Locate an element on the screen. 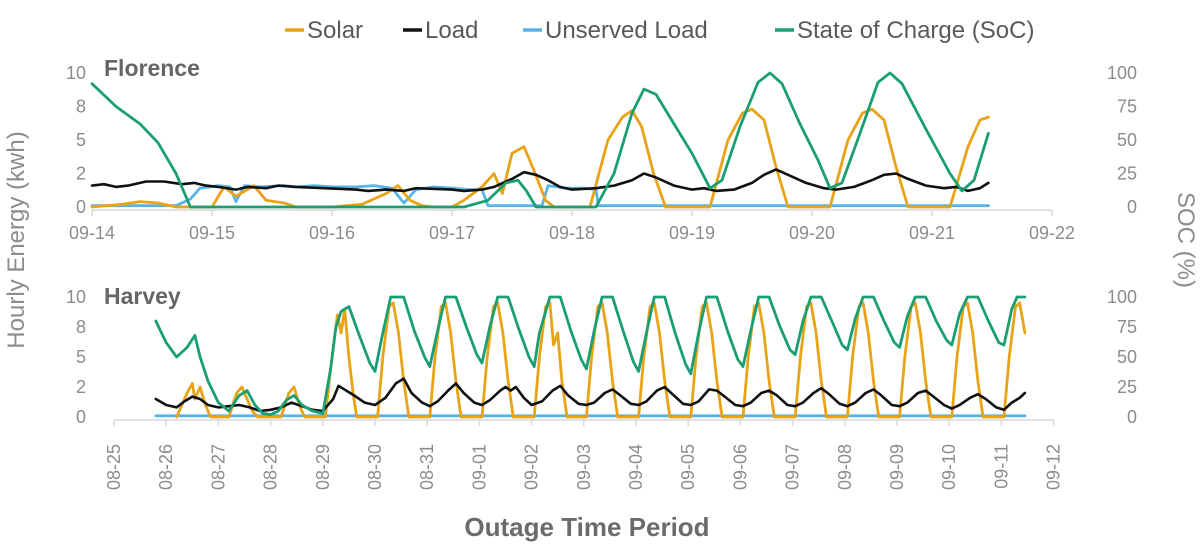 The image size is (1200, 553). x-tick-label: 09-16 is located at coordinates (332, 233).